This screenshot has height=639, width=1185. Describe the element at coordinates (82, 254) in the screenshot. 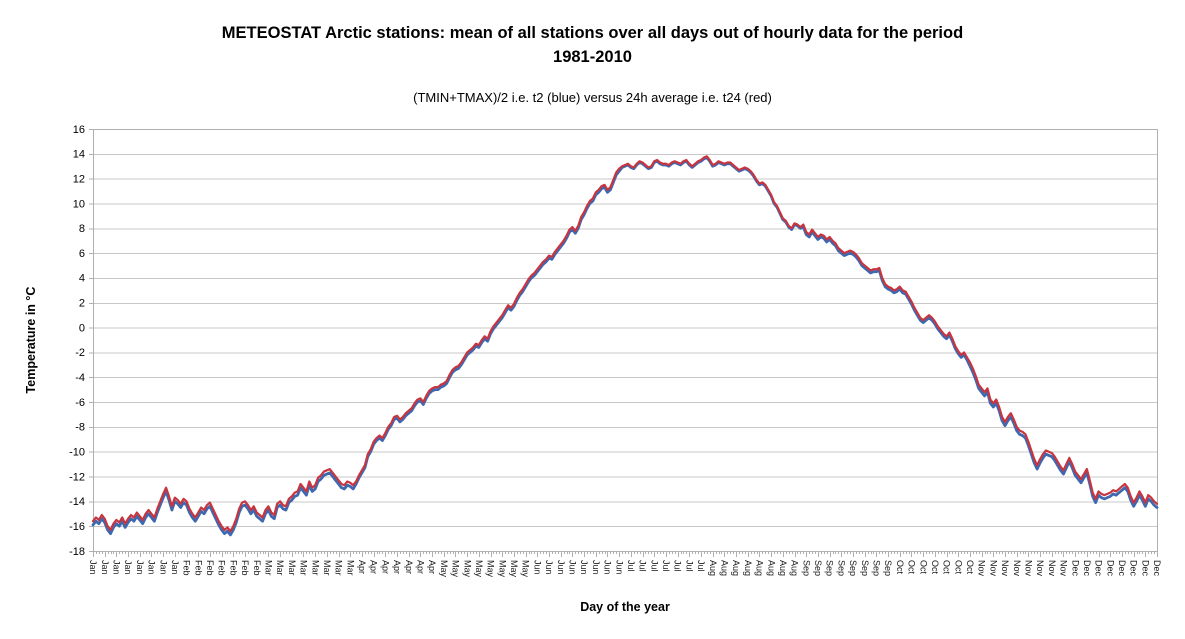

I see `y-tick-label: 6` at that location.